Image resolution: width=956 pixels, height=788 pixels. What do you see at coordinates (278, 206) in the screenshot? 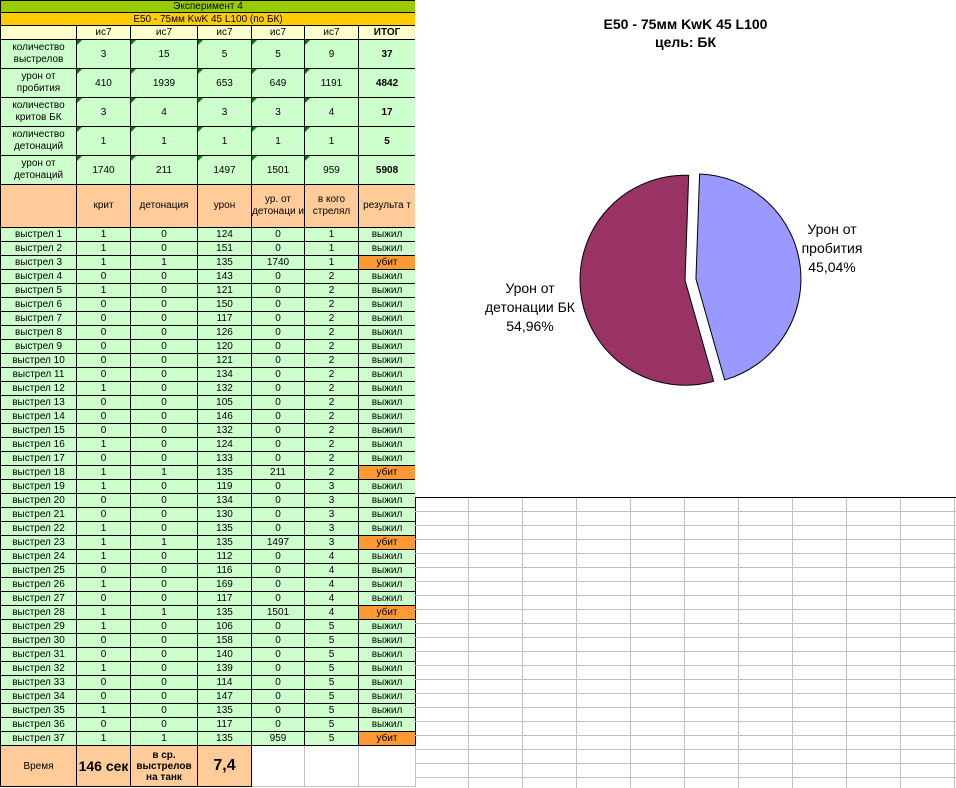
I see `shot-column-header: ур. от детонаци и` at bounding box center [278, 206].